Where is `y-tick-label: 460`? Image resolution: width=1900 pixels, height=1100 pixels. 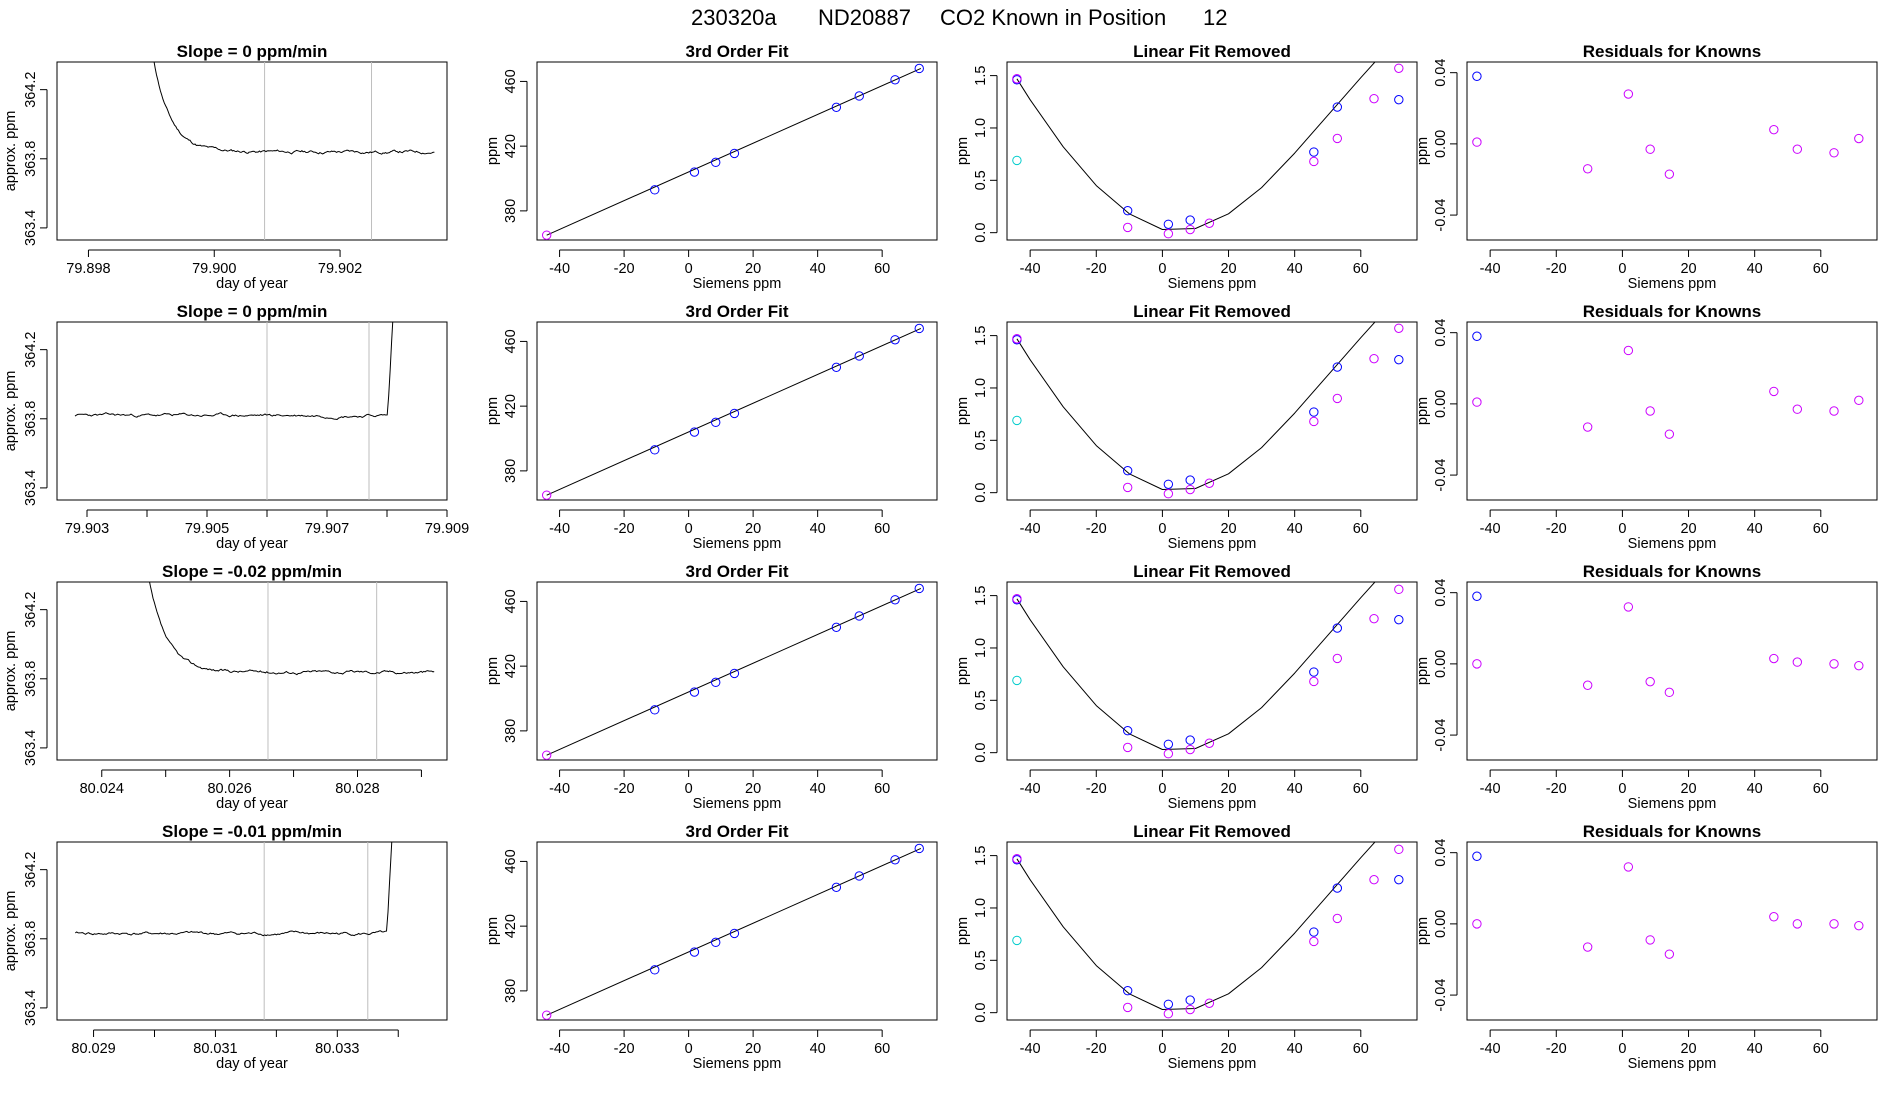
y-tick-label: 460 is located at coordinates (511, 861).